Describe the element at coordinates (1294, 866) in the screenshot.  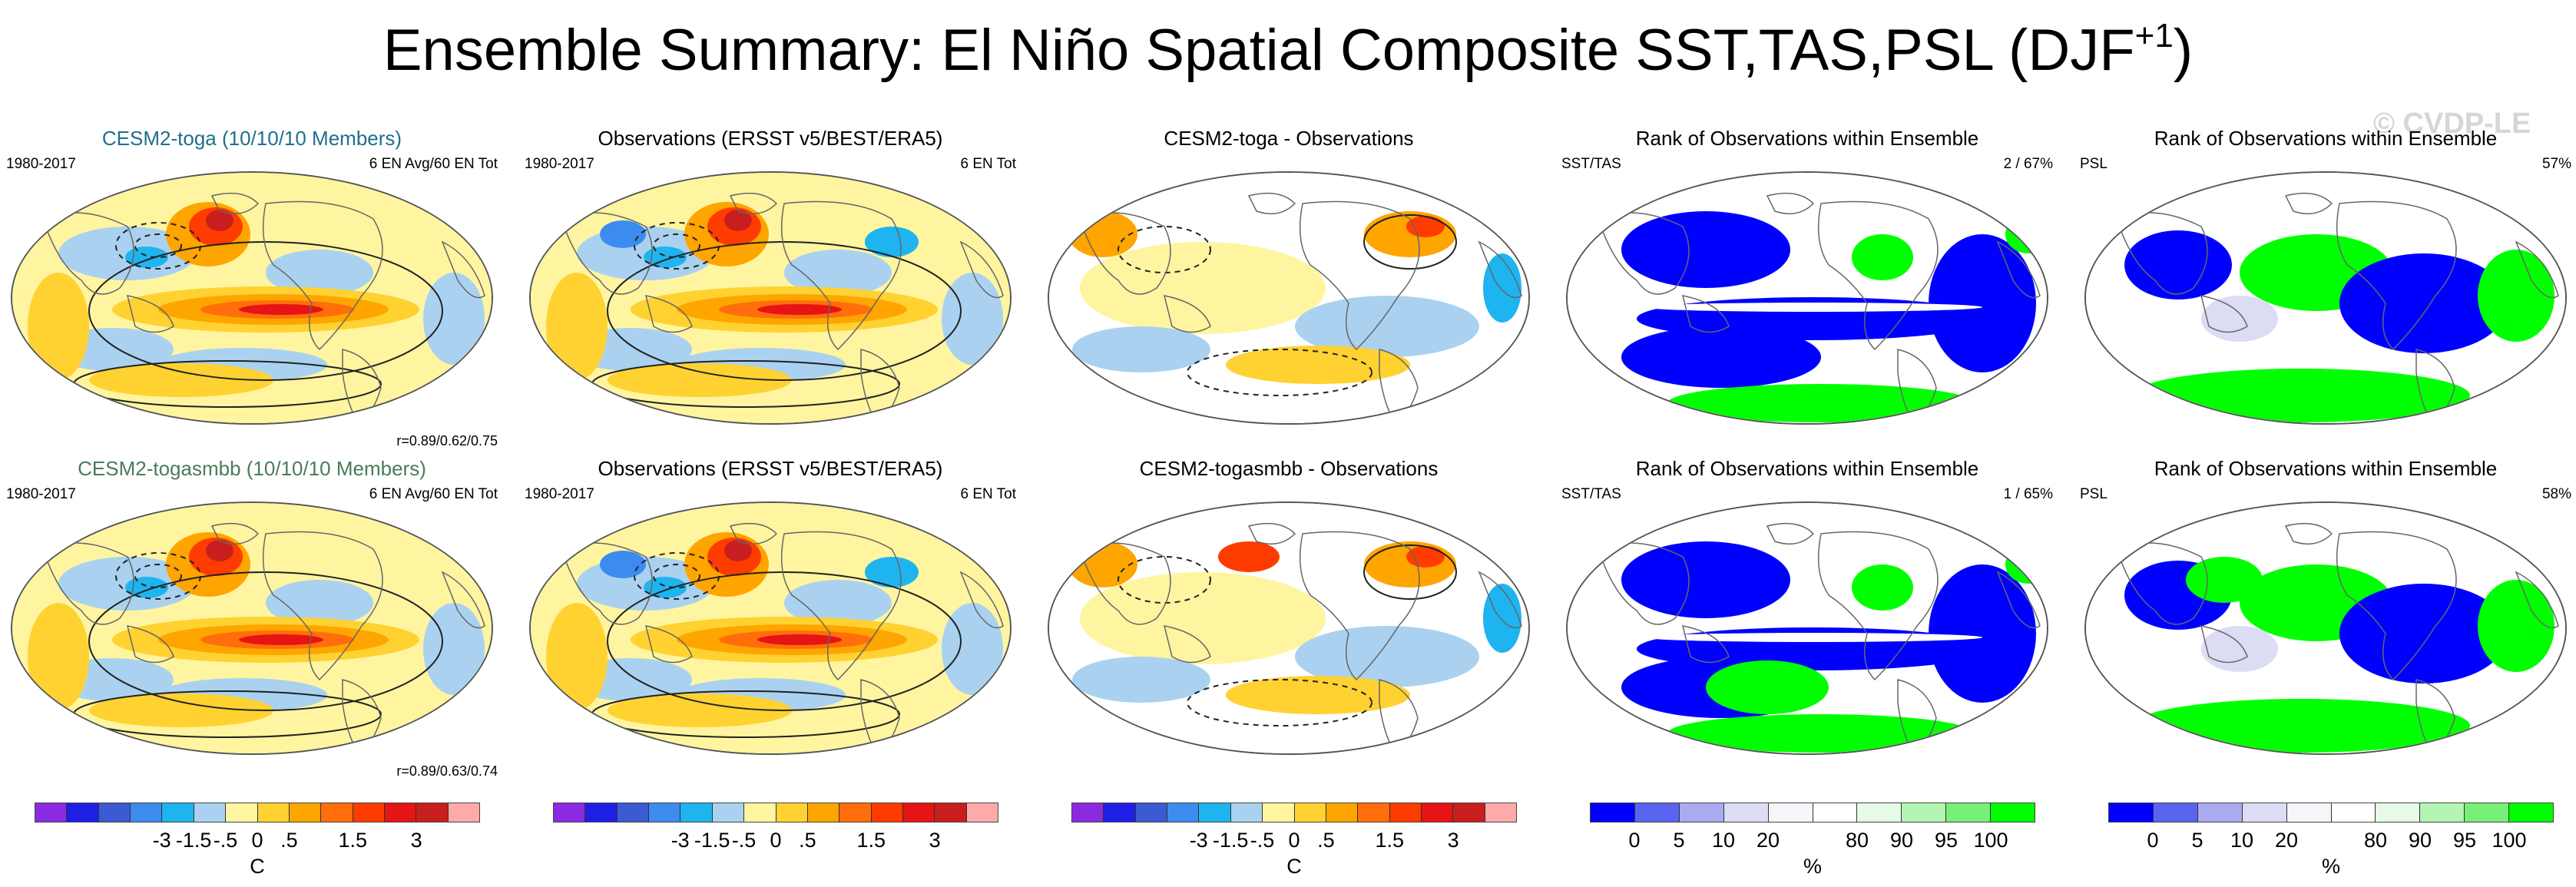
I see `colorbar-units: C` at that location.